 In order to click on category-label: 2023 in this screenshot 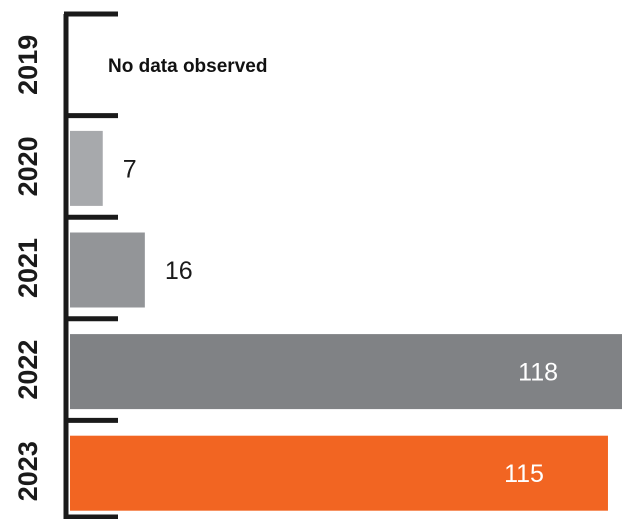, I will do `click(28, 471)`.